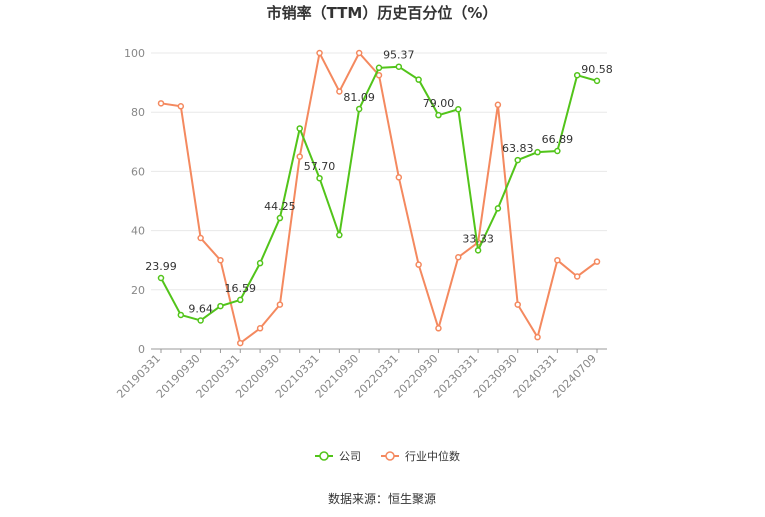 Image resolution: width=765 pixels, height=517 pixels. Describe the element at coordinates (518, 148) in the screenshot. I see `value-label: 63.83` at that location.